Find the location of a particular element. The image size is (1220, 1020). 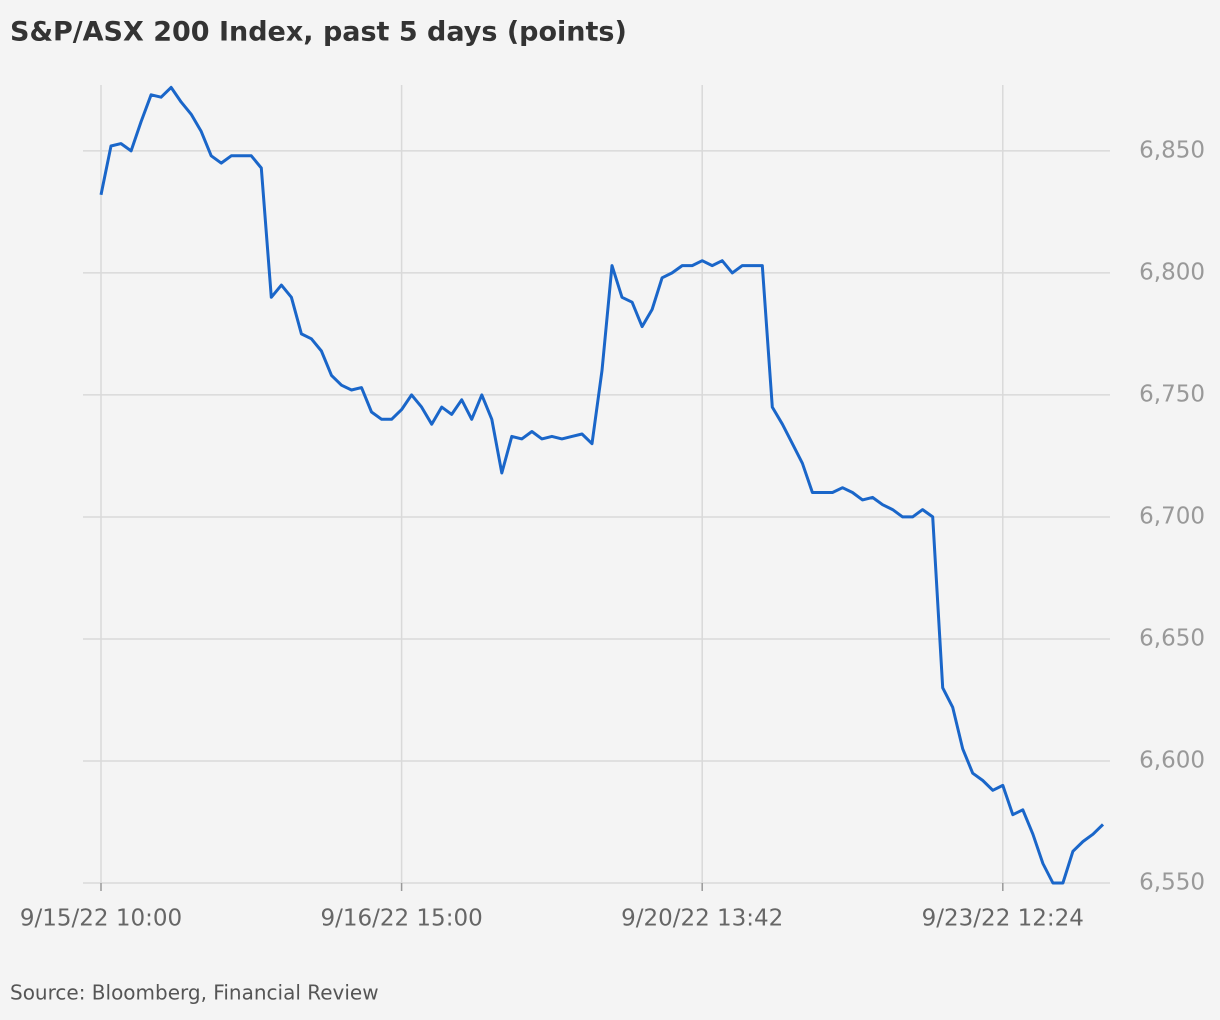

y-tick-label: 6,750 is located at coordinates (1172, 394).